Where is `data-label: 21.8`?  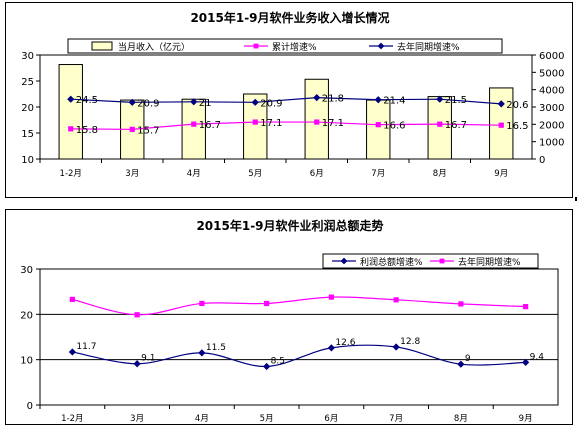
data-label: 21.8 is located at coordinates (333, 99).